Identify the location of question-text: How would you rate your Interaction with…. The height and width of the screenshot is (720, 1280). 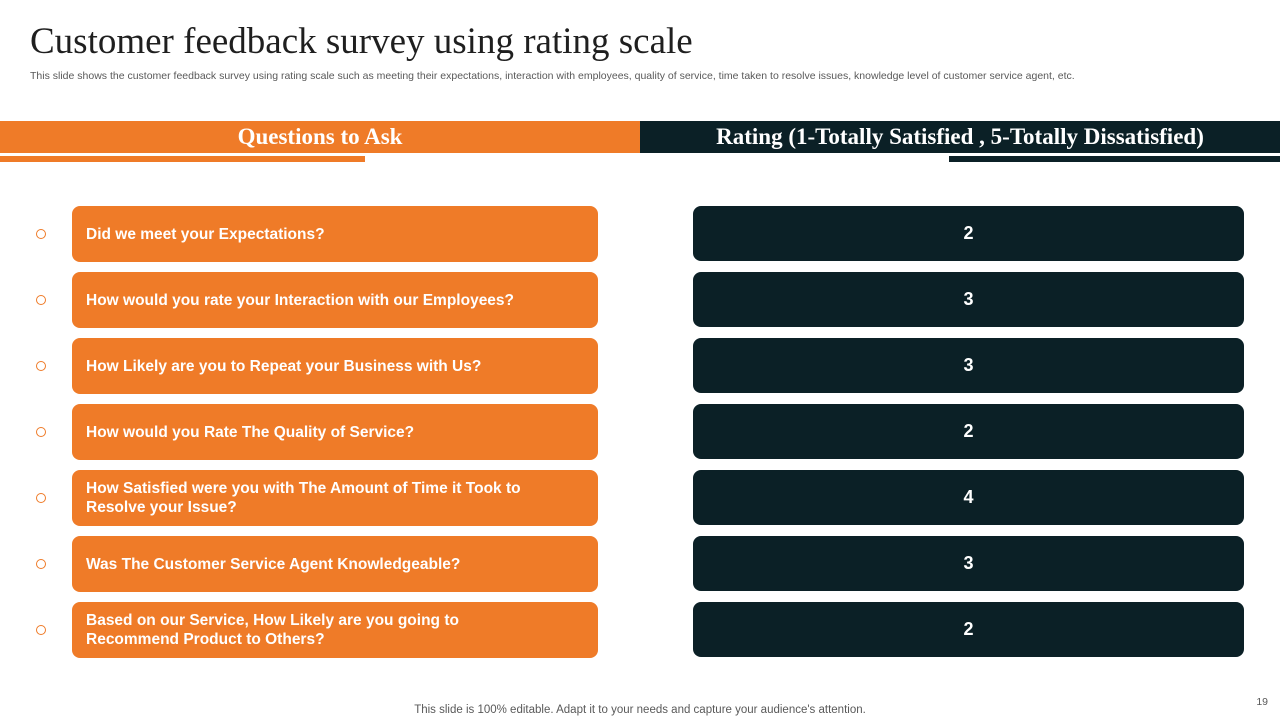
(300, 300).